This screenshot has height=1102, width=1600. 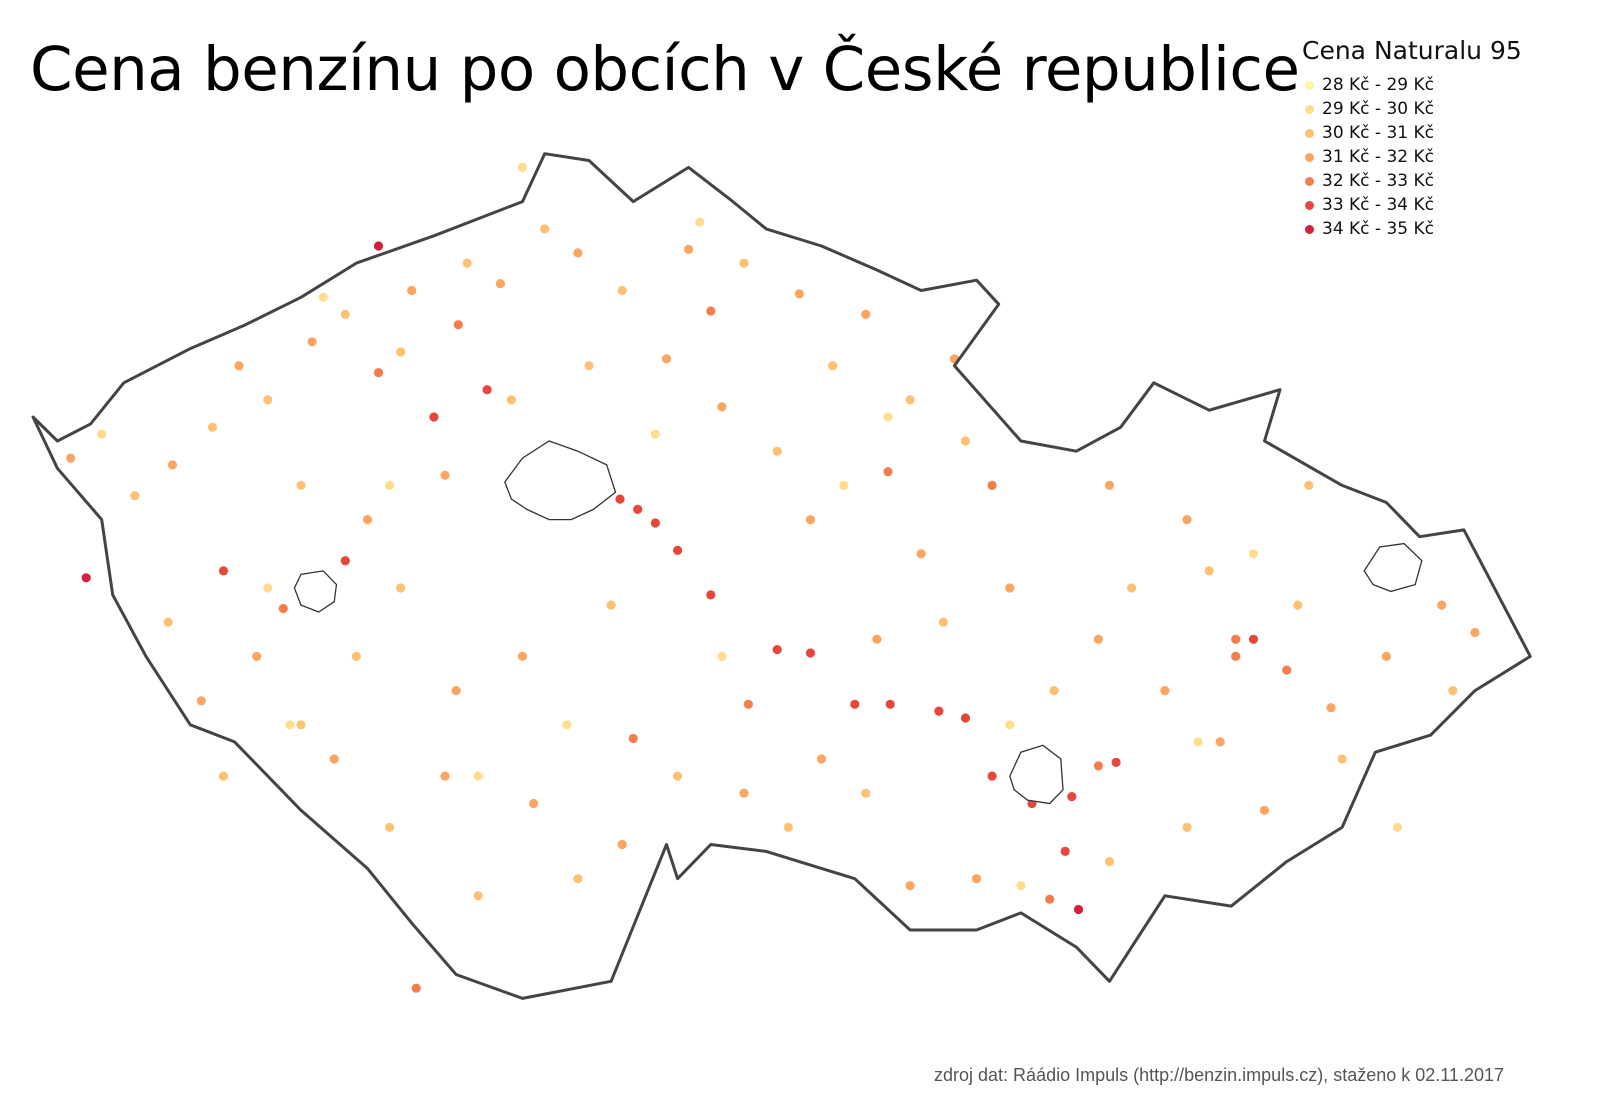 What do you see at coordinates (1378, 205) in the screenshot?
I see `legend-label: 33 Kč - 34 Kč` at bounding box center [1378, 205].